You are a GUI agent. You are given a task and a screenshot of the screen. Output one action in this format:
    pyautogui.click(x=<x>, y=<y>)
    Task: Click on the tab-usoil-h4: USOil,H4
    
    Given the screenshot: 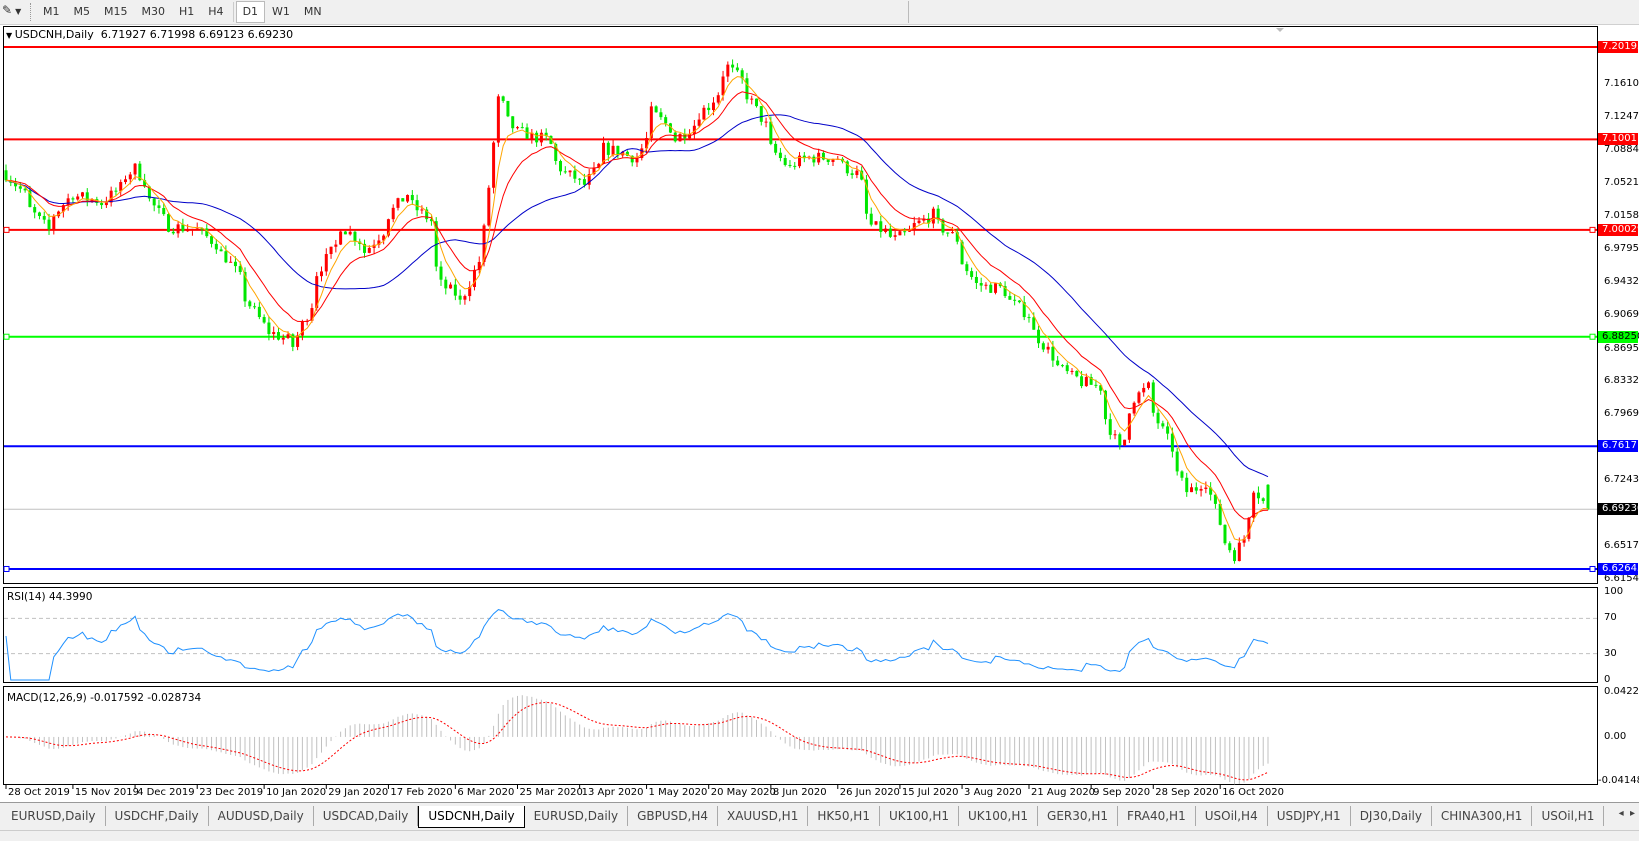 What is the action you would take?
    pyautogui.click(x=1232, y=816)
    